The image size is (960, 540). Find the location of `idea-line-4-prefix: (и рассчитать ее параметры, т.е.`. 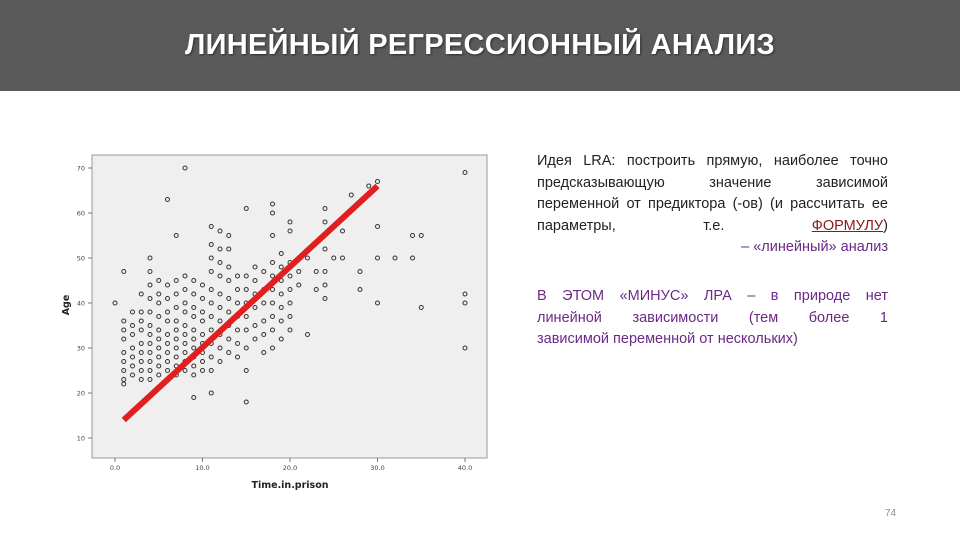

idea-line-4-prefix: (и рассчитать ее параметры, т.е. is located at coordinates (712, 215).